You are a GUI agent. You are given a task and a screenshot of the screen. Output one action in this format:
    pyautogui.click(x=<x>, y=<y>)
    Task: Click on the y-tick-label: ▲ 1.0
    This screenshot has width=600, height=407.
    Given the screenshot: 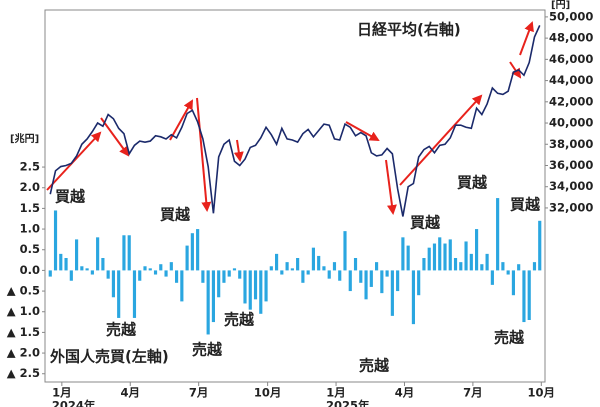 What is the action you would take?
    pyautogui.click(x=23, y=311)
    